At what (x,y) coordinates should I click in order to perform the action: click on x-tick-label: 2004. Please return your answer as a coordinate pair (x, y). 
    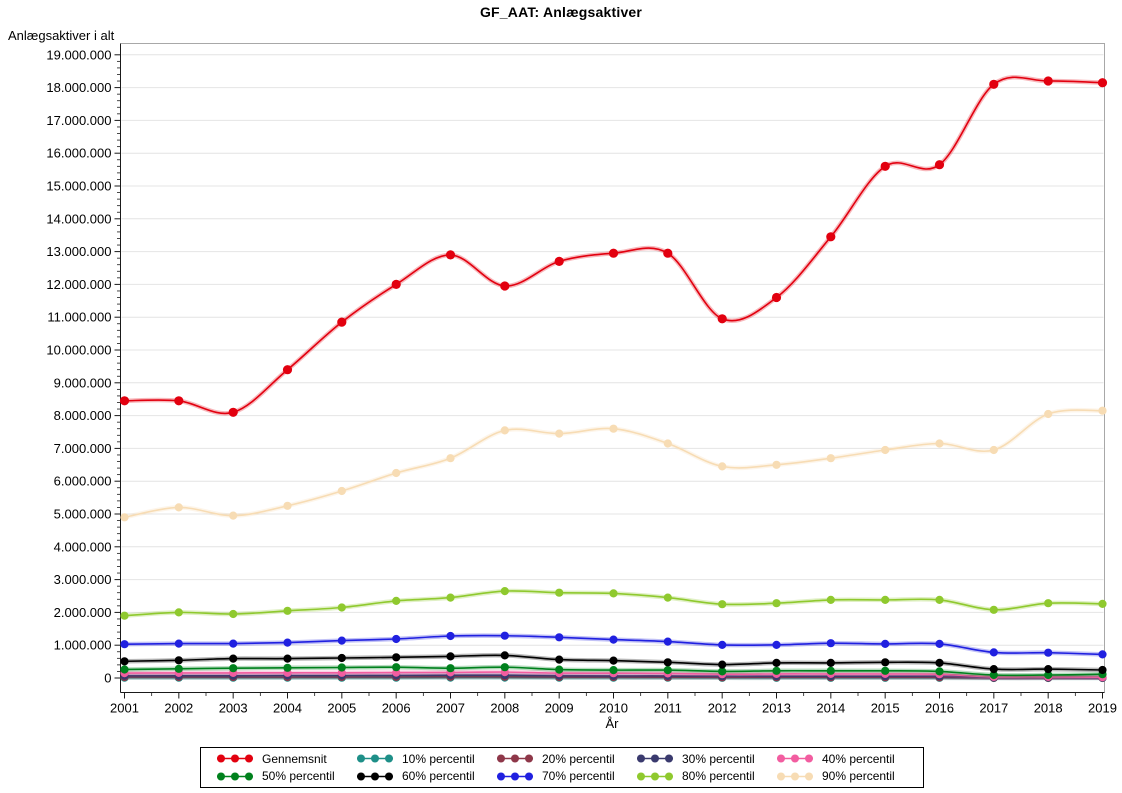
    Looking at the image, I should click on (287, 708).